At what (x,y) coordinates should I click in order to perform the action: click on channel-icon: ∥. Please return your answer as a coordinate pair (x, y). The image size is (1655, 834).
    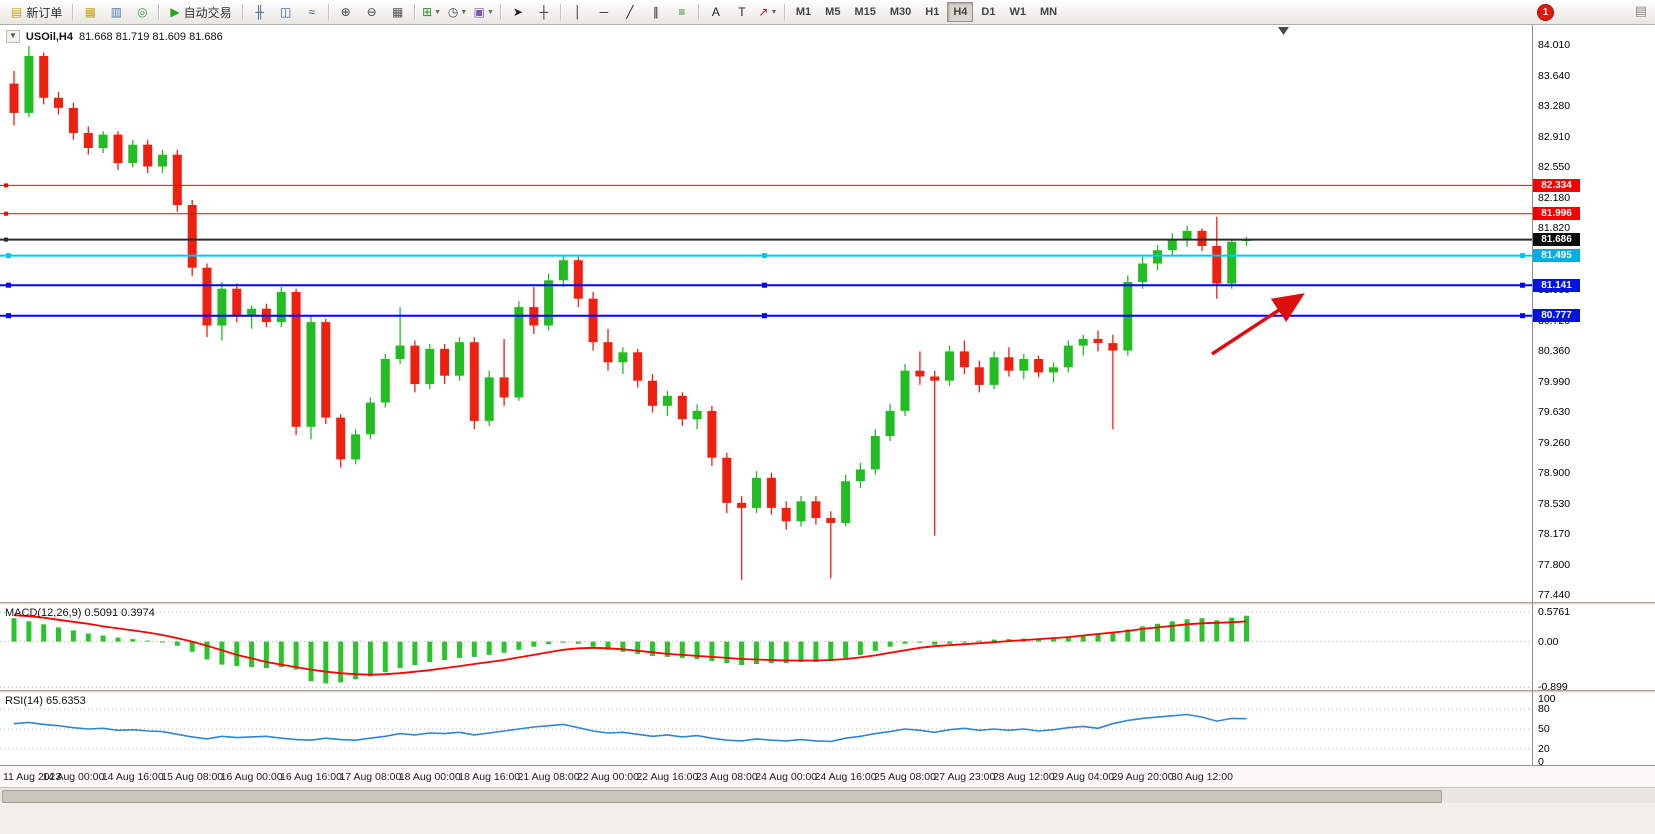
    Looking at the image, I should click on (655, 12).